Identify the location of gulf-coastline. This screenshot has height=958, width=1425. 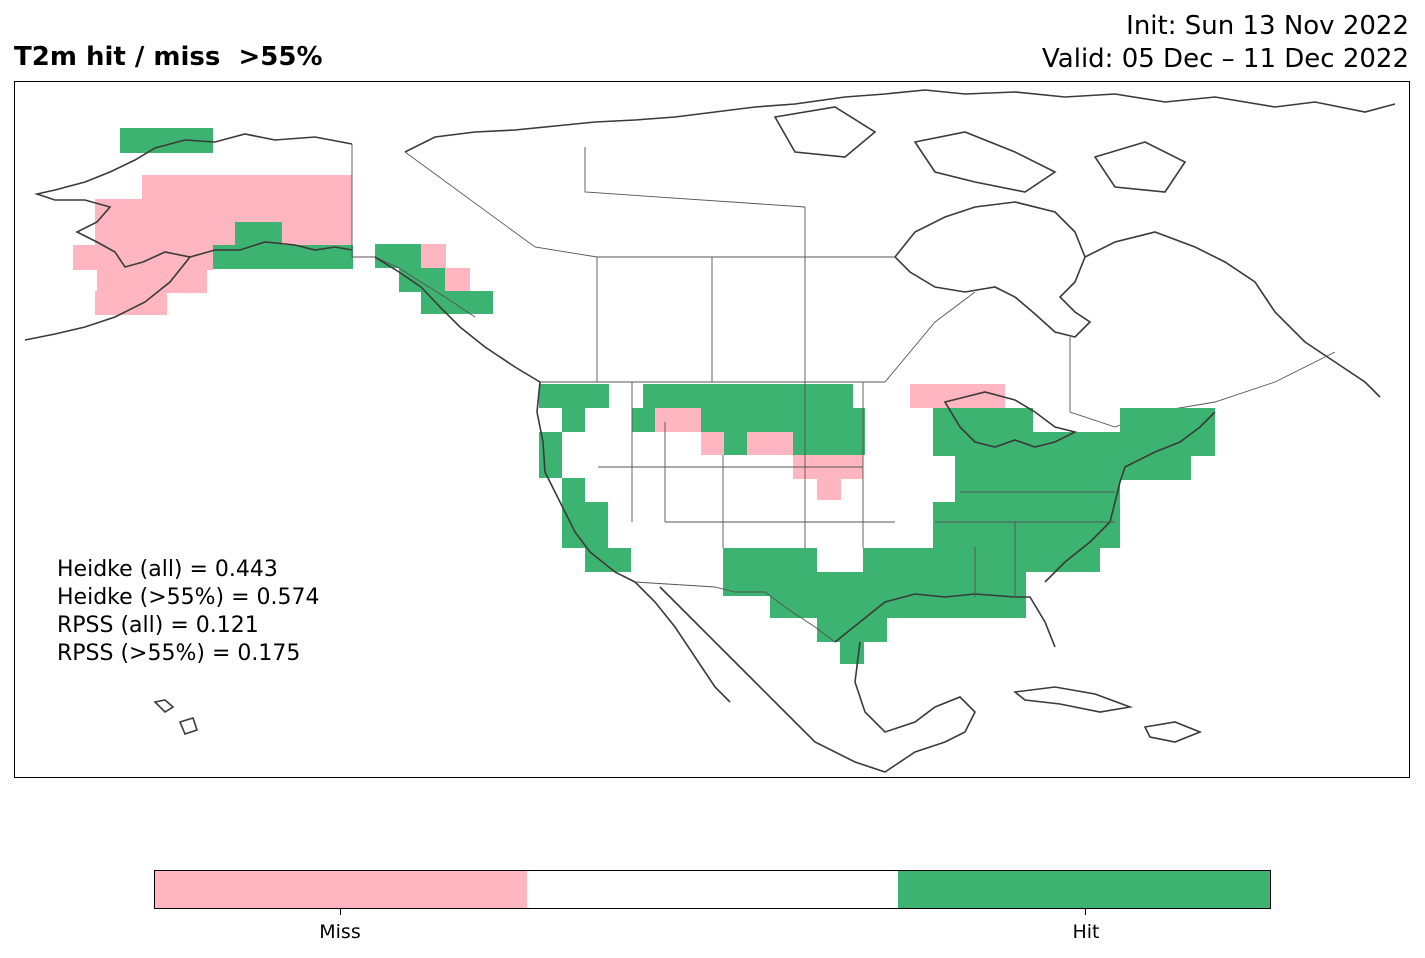
(945, 620).